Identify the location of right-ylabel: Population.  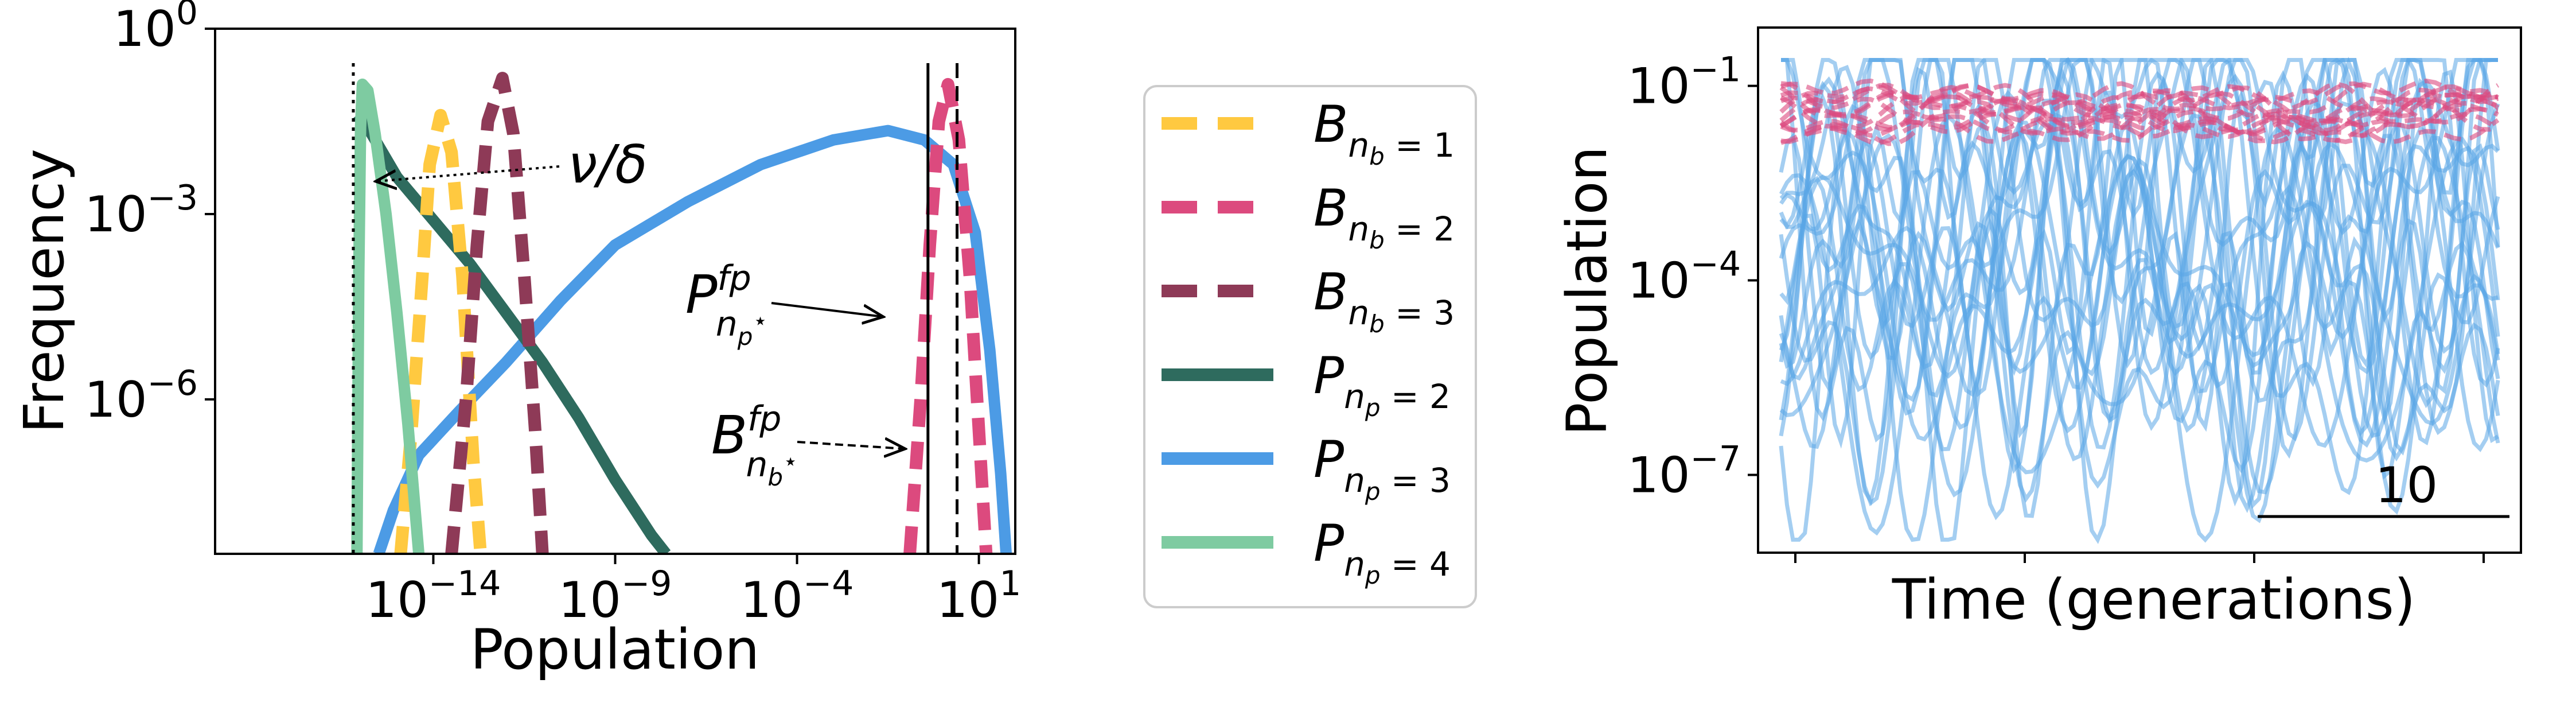
(1587, 291).